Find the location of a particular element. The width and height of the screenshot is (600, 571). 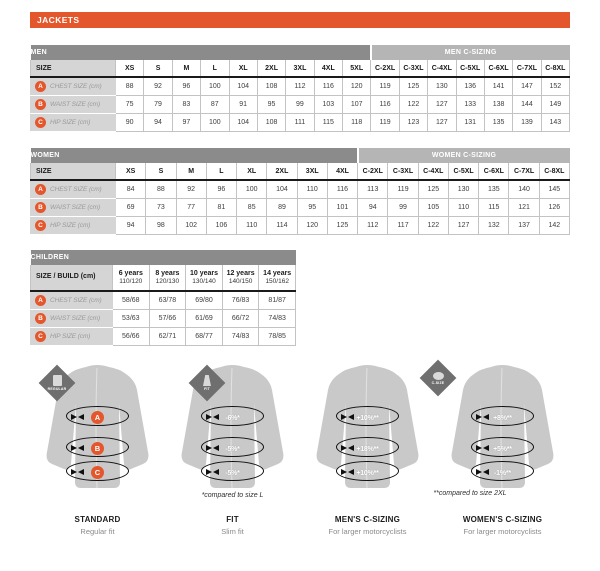

measure-letter-badge: B is located at coordinates (97, 448).